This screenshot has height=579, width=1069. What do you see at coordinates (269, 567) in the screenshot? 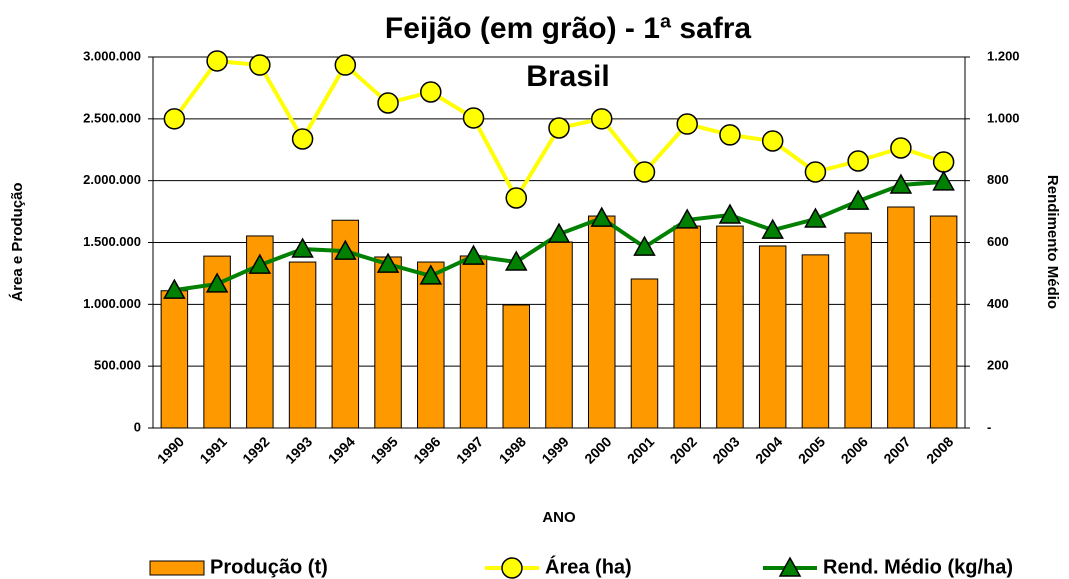
I see `legend-label: Produção (t)` at bounding box center [269, 567].